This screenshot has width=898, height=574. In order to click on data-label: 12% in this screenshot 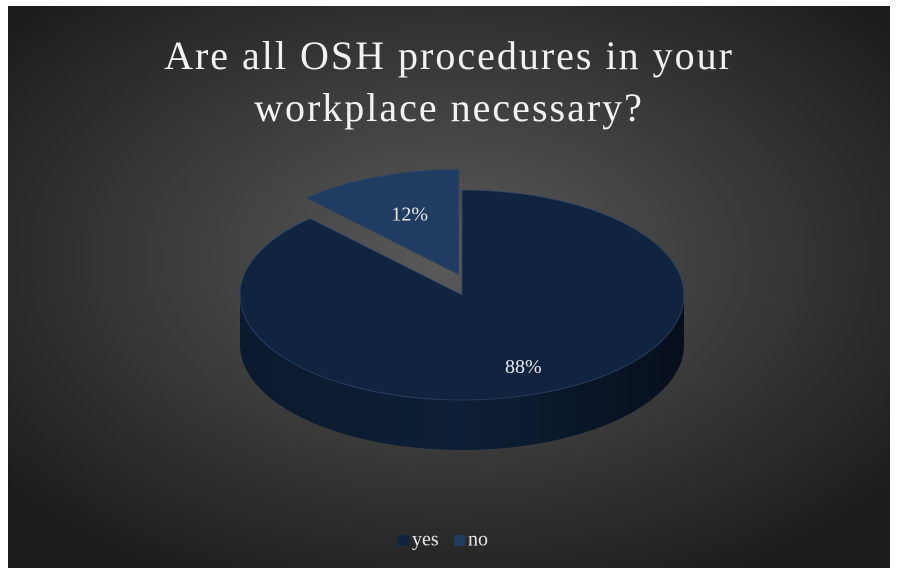, I will do `click(409, 215)`.